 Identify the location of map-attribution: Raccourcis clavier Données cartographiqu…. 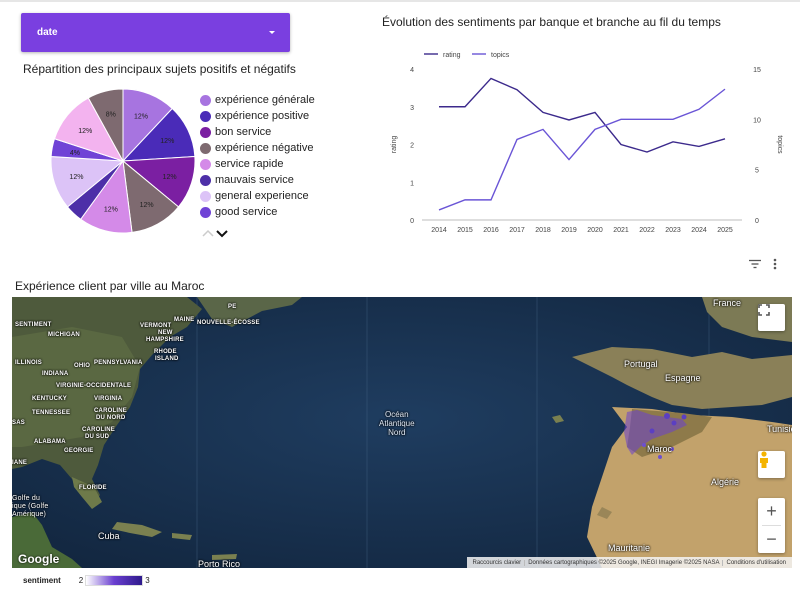
(629, 562).